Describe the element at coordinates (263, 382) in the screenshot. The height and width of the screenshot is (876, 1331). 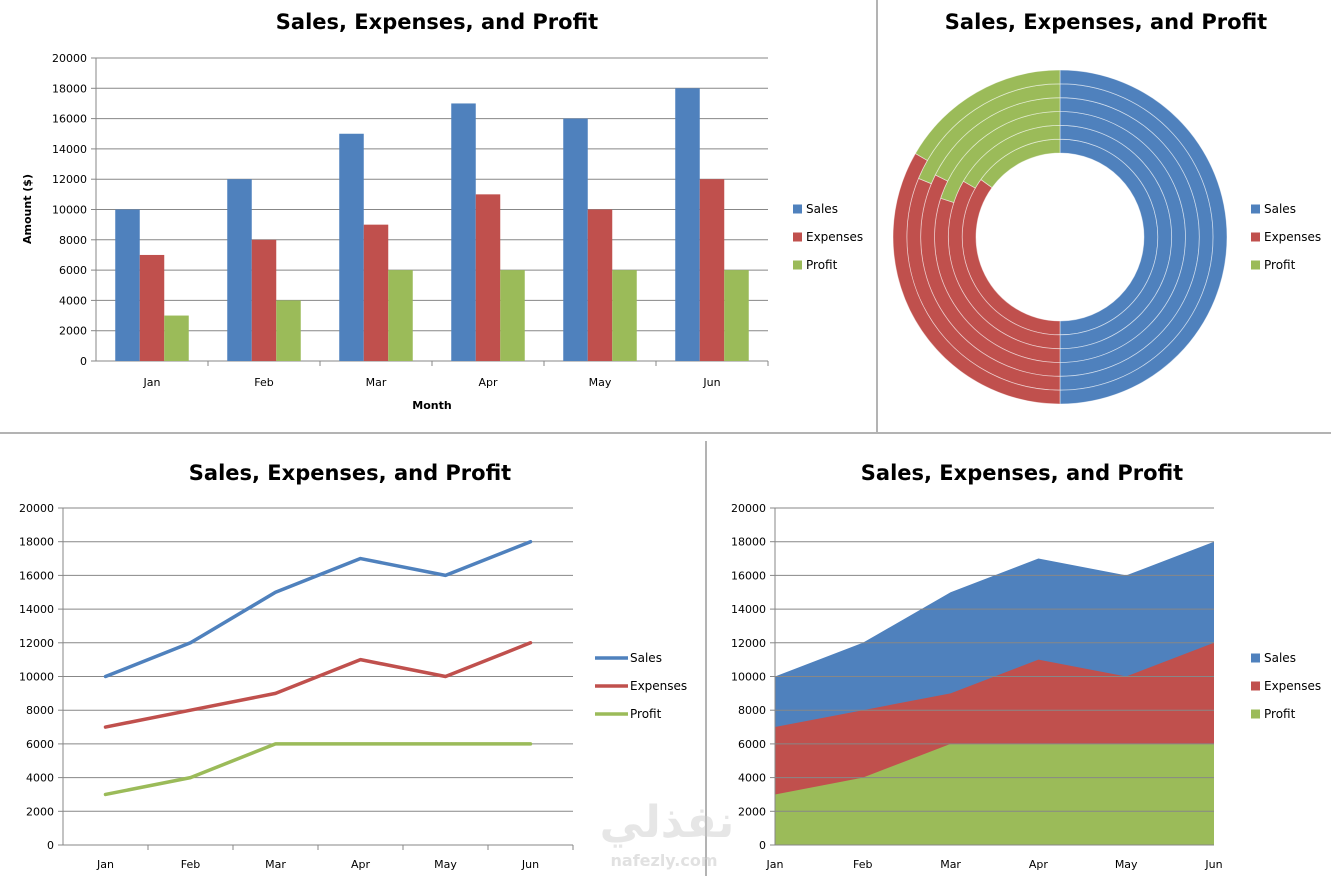
I see `bar-x-tick-label: Feb` at that location.